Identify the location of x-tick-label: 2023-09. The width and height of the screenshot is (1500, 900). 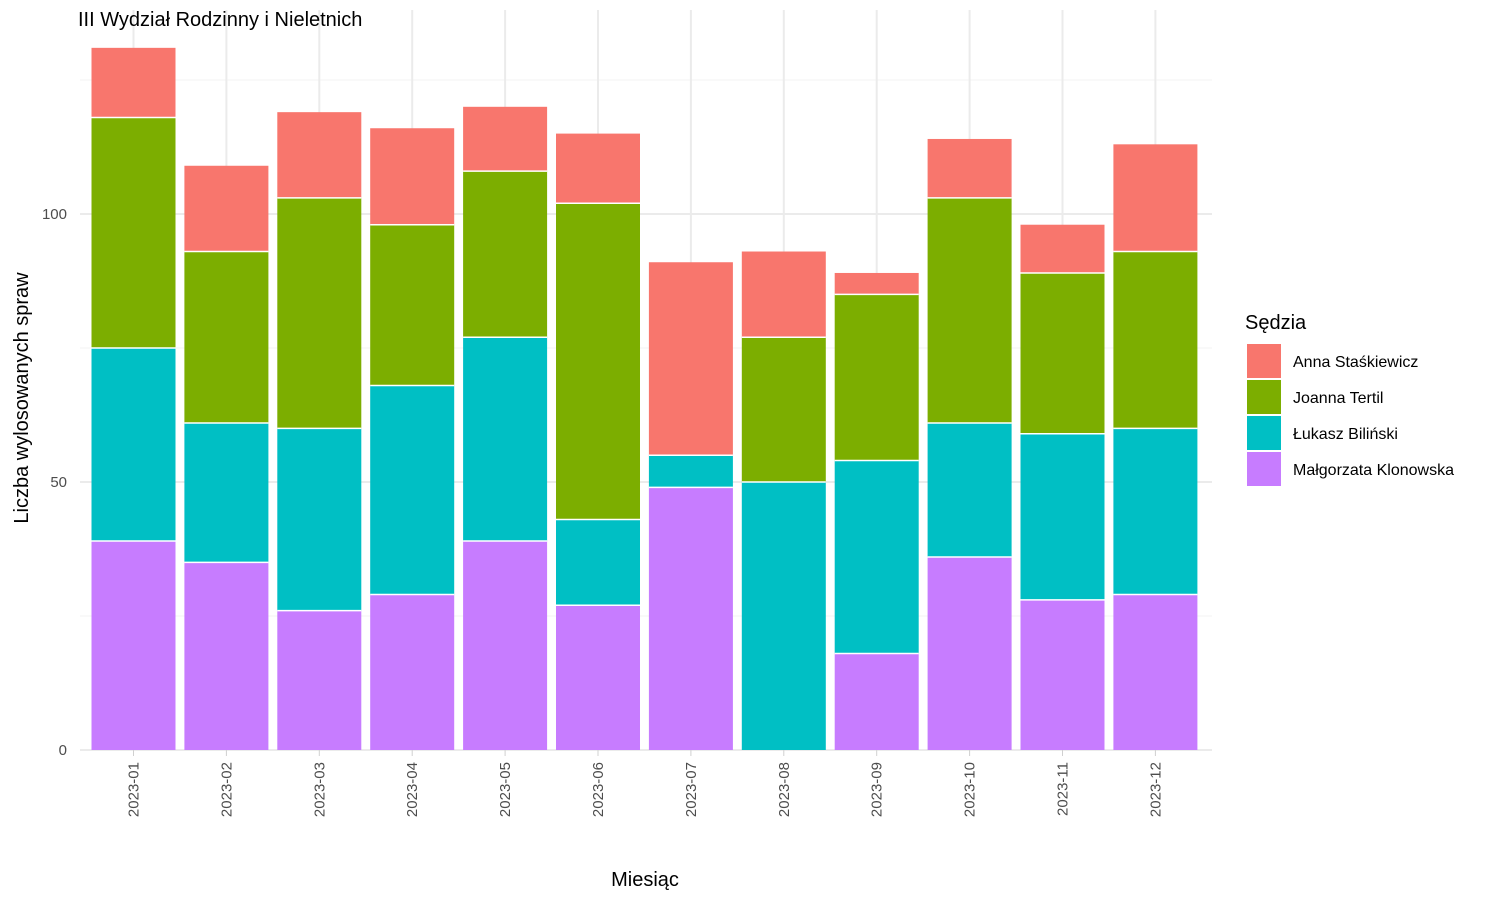
(877, 789).